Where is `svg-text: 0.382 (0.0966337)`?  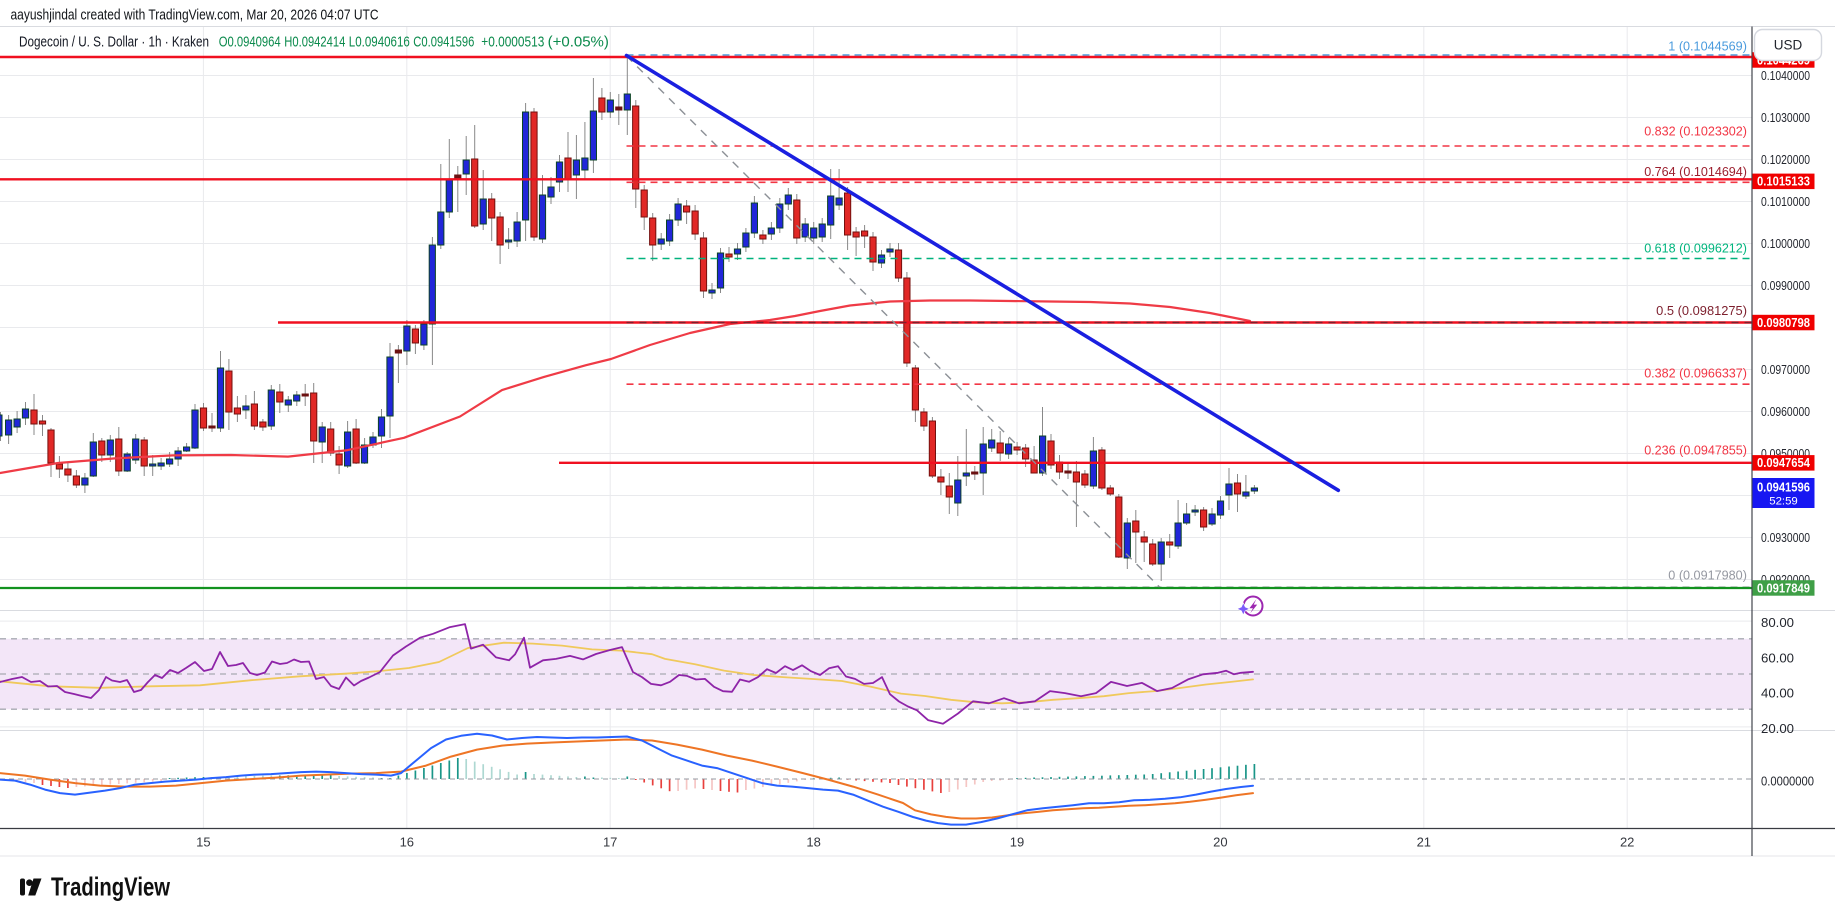
svg-text: 0.382 (0.0966337) is located at coordinates (1695, 372).